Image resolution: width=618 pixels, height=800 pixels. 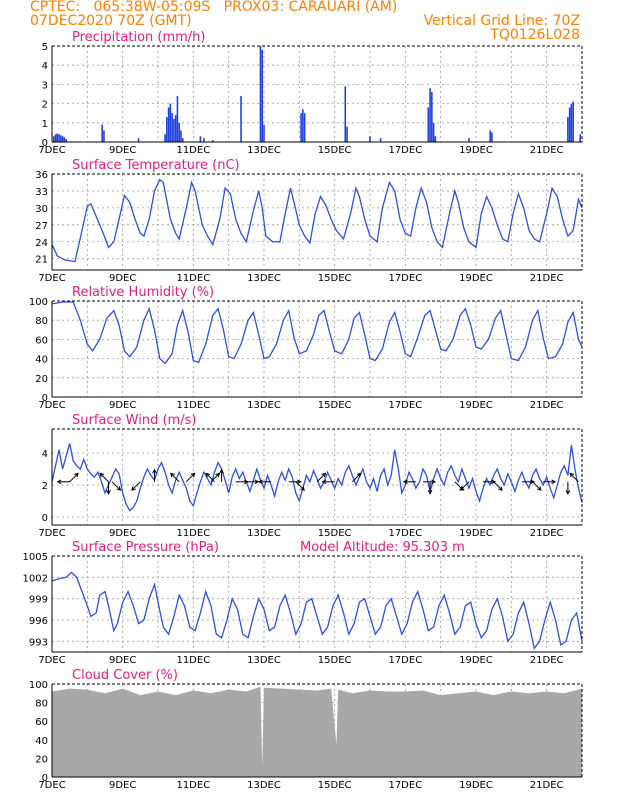 I want to click on temperature-x-tick-label: 13DEC, so click(x=264, y=278).